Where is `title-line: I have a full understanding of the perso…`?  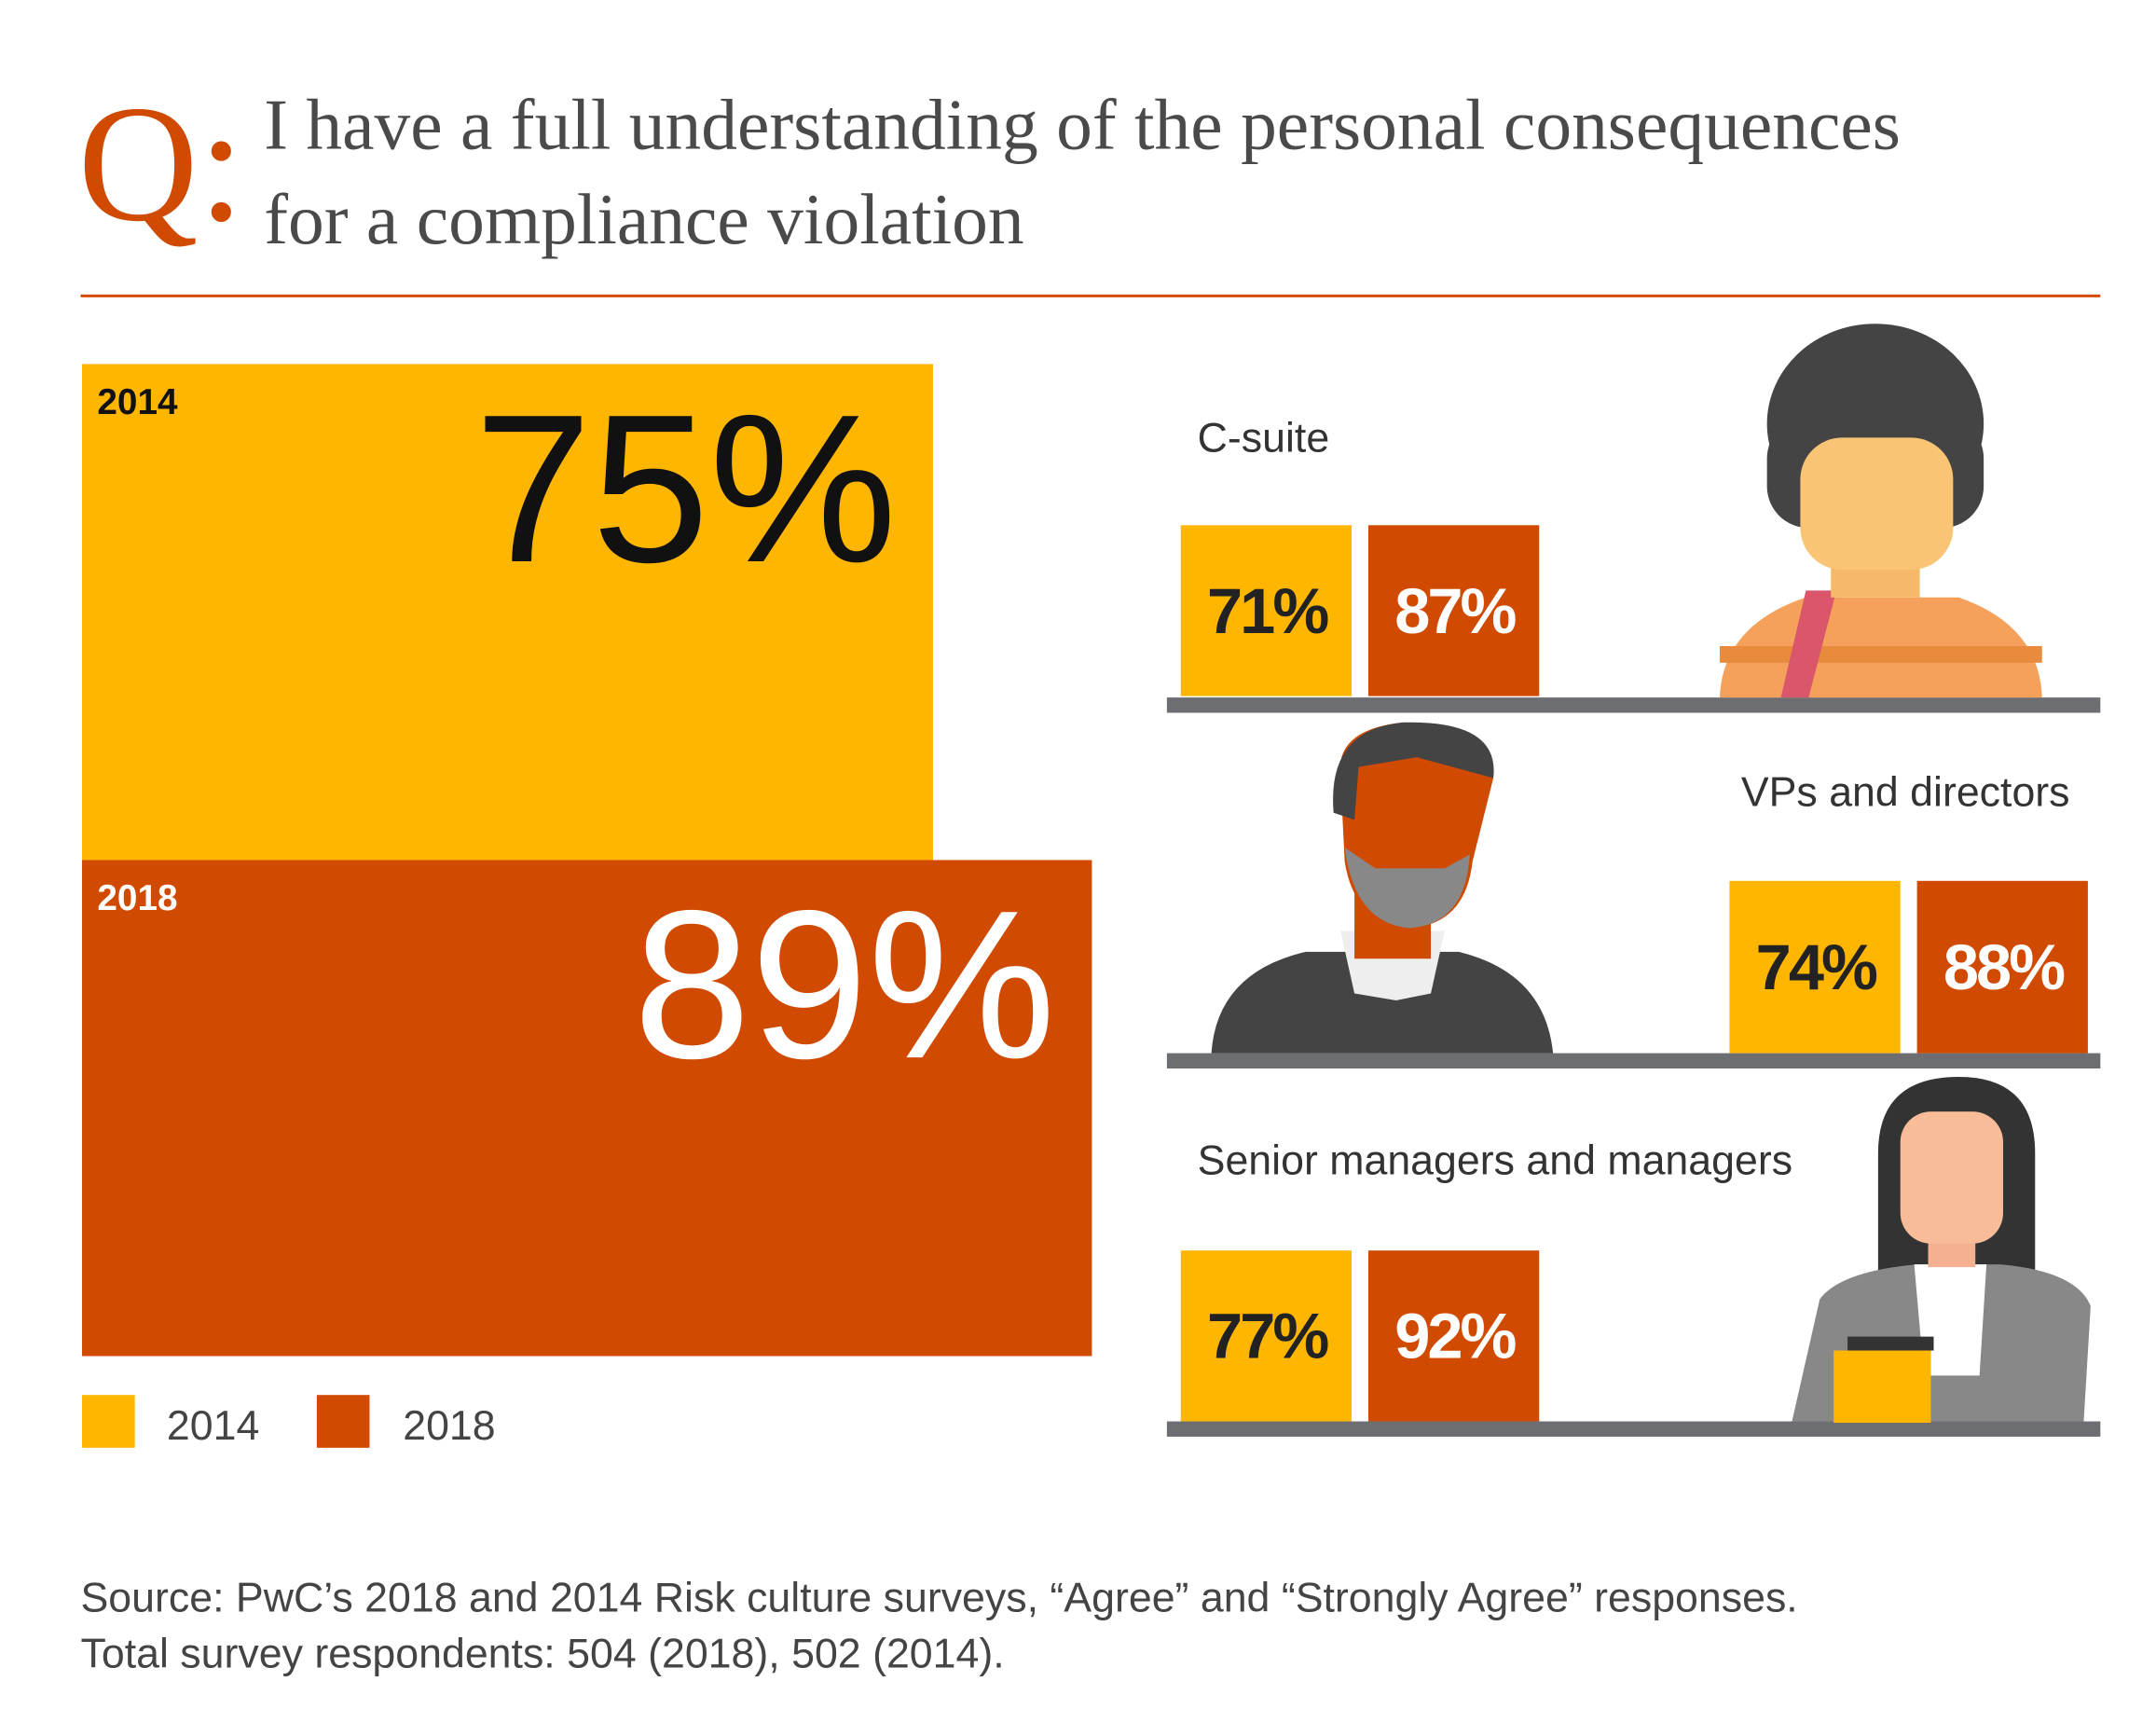
title-line: I have a full understanding of the perso… is located at coordinates (1083, 124).